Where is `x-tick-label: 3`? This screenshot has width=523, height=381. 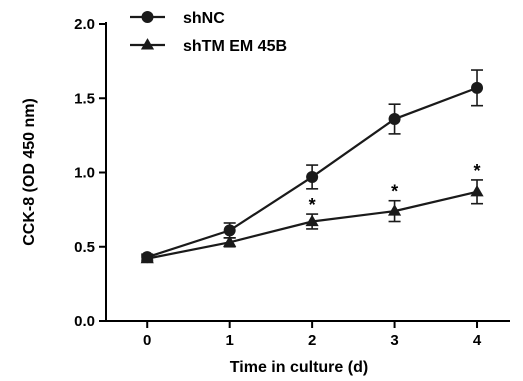
x-tick-label: 3 is located at coordinates (394, 340).